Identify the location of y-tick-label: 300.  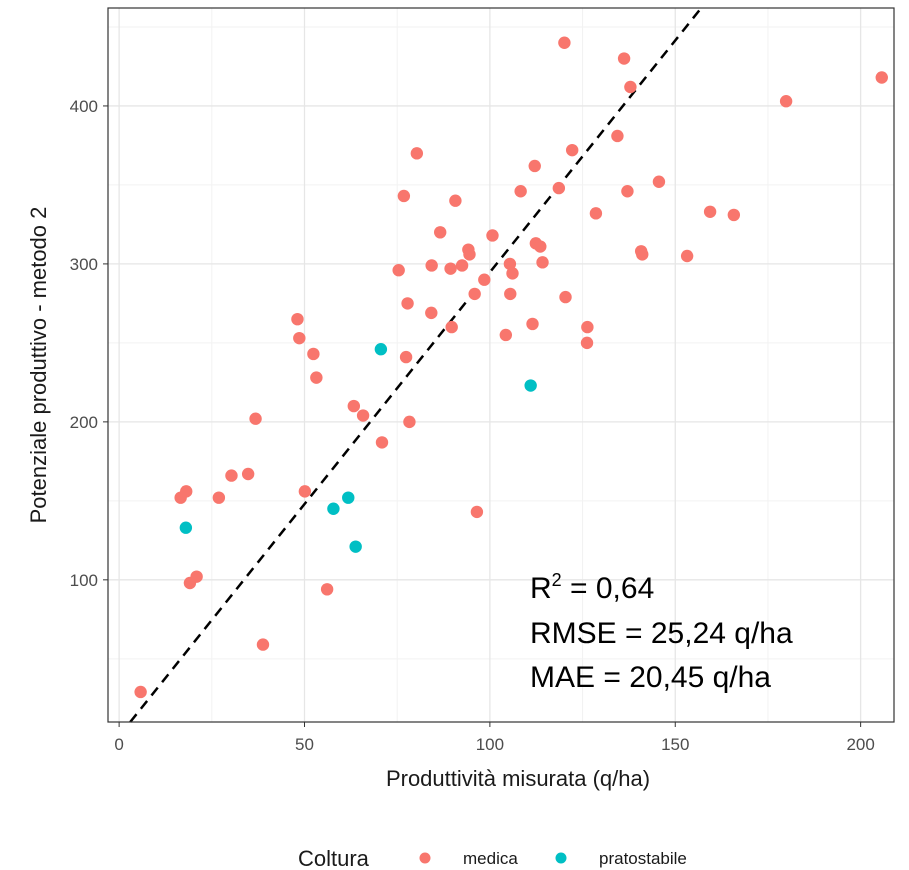
(84, 264).